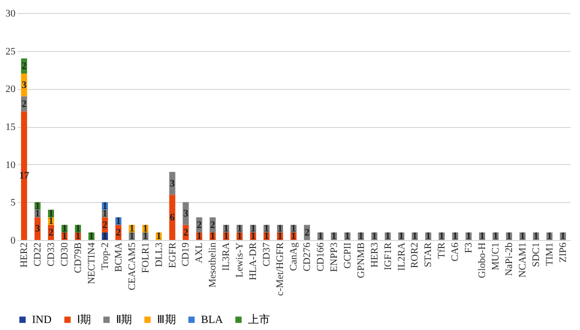  What do you see at coordinates (24, 255) in the screenshot?
I see `x-tick-label: HER2` at bounding box center [24, 255].